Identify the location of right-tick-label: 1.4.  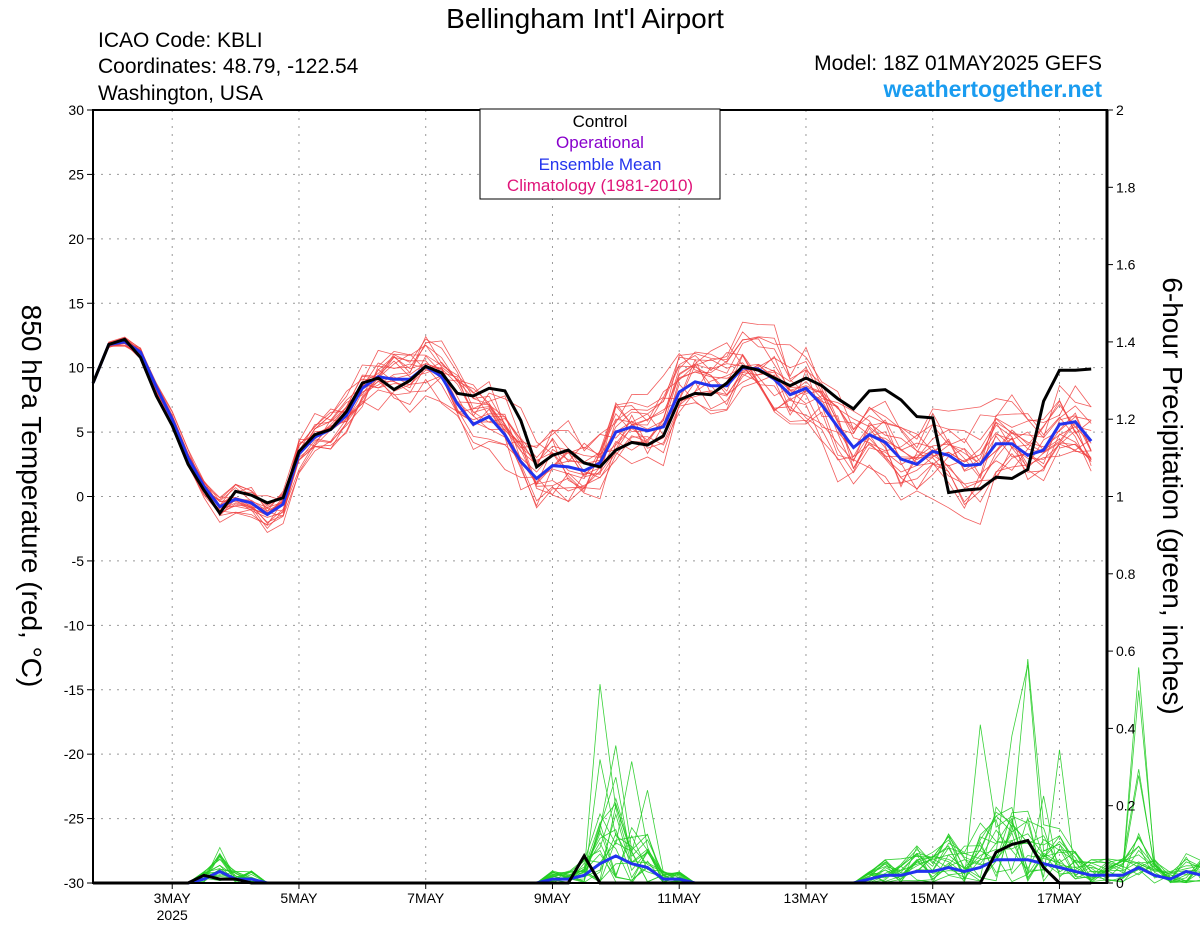
(1126, 342).